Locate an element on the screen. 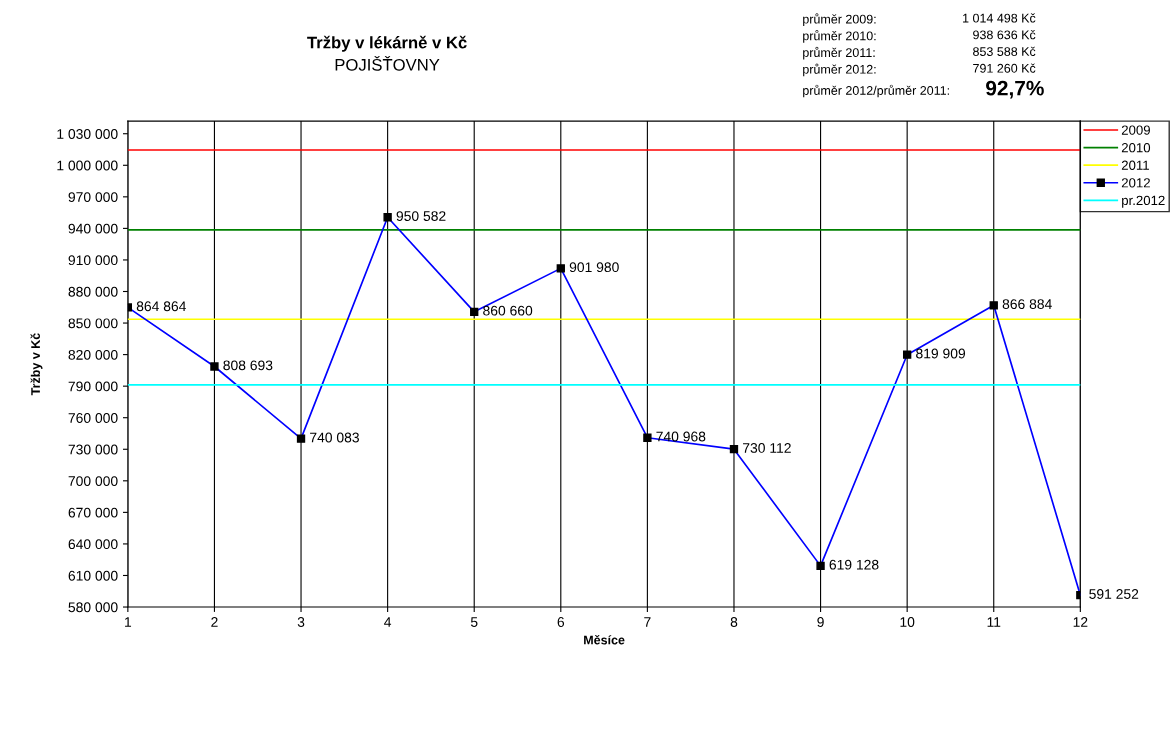  text: 791 260 Kč is located at coordinates (1004, 68).